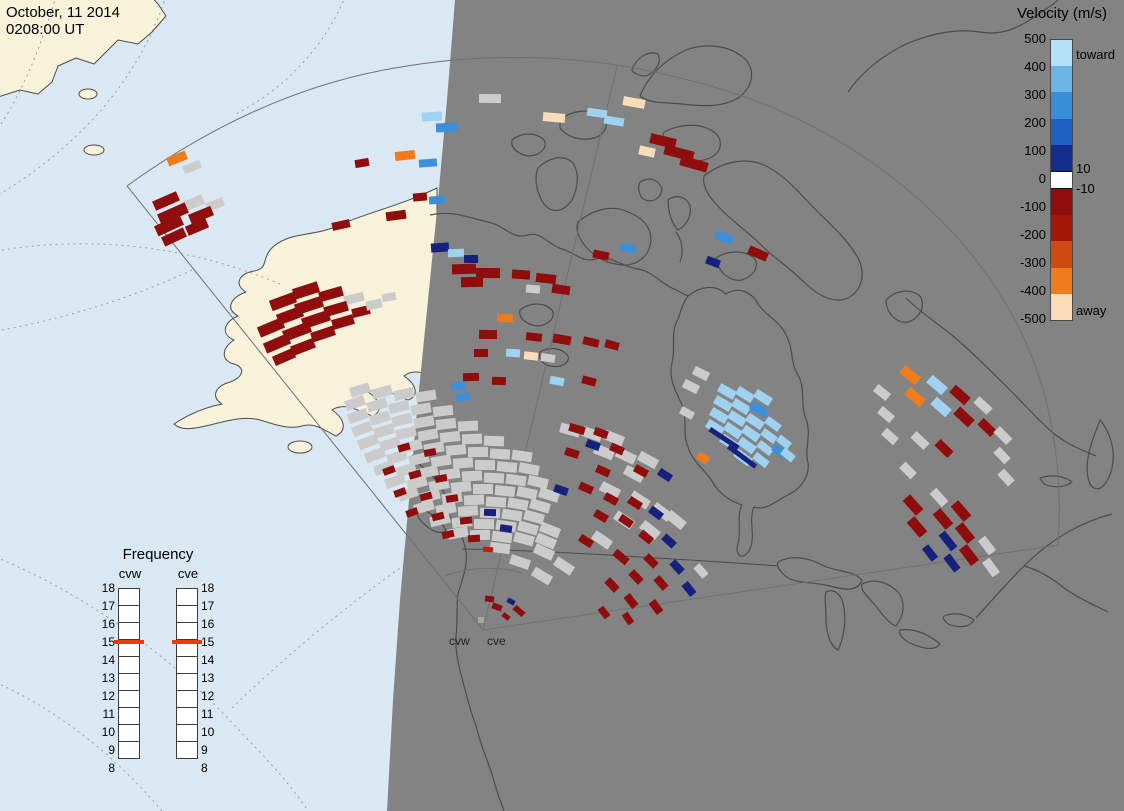 This screenshot has height=811, width=1124. I want to click on frequency-marker, so click(187, 642).